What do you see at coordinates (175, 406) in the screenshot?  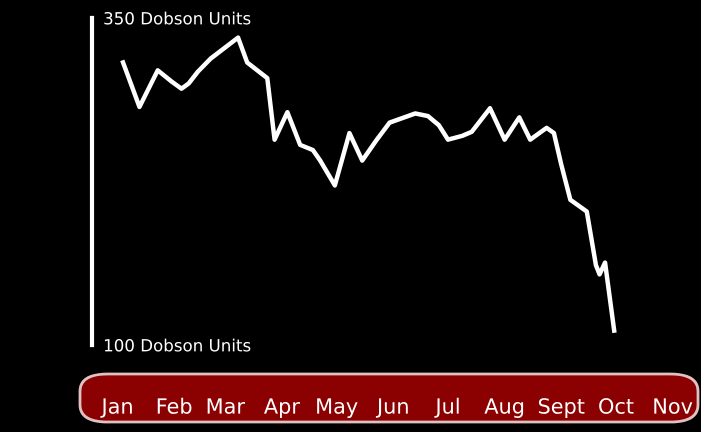 I see `x-tick-label: Feb` at bounding box center [175, 406].